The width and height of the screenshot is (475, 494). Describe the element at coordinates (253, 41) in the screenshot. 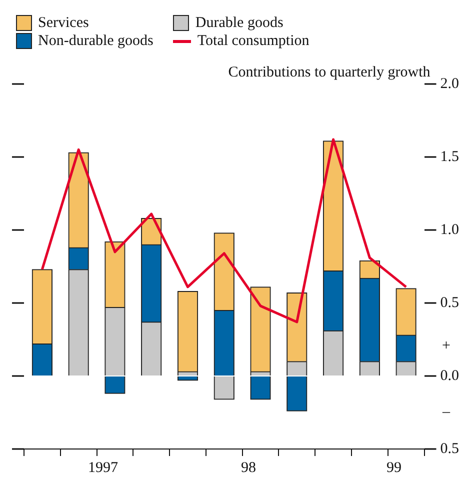

I see `legend-label: Total consumption` at that location.